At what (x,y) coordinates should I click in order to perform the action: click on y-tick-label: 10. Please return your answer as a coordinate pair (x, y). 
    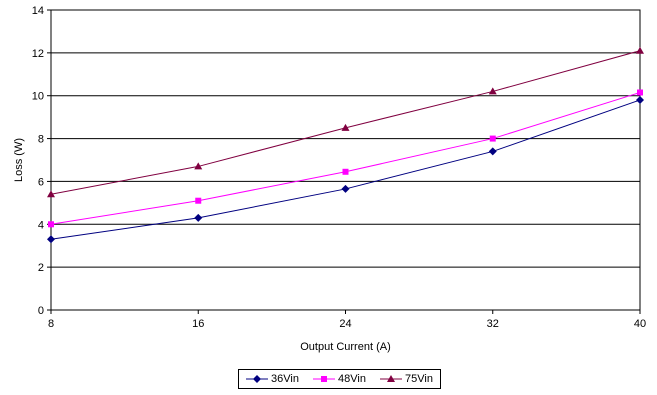
    Looking at the image, I should click on (38, 97).